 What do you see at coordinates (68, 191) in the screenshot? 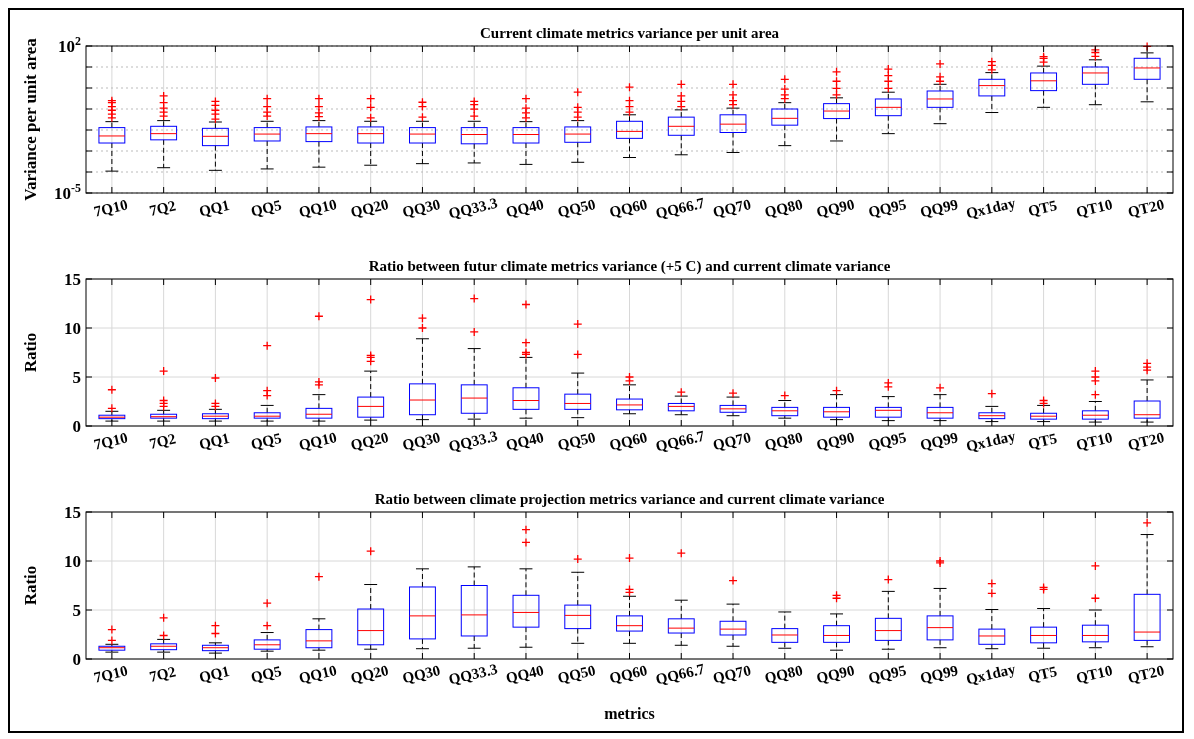
I see `y-tick-label: 10$^{-5}$` at bounding box center [68, 191].